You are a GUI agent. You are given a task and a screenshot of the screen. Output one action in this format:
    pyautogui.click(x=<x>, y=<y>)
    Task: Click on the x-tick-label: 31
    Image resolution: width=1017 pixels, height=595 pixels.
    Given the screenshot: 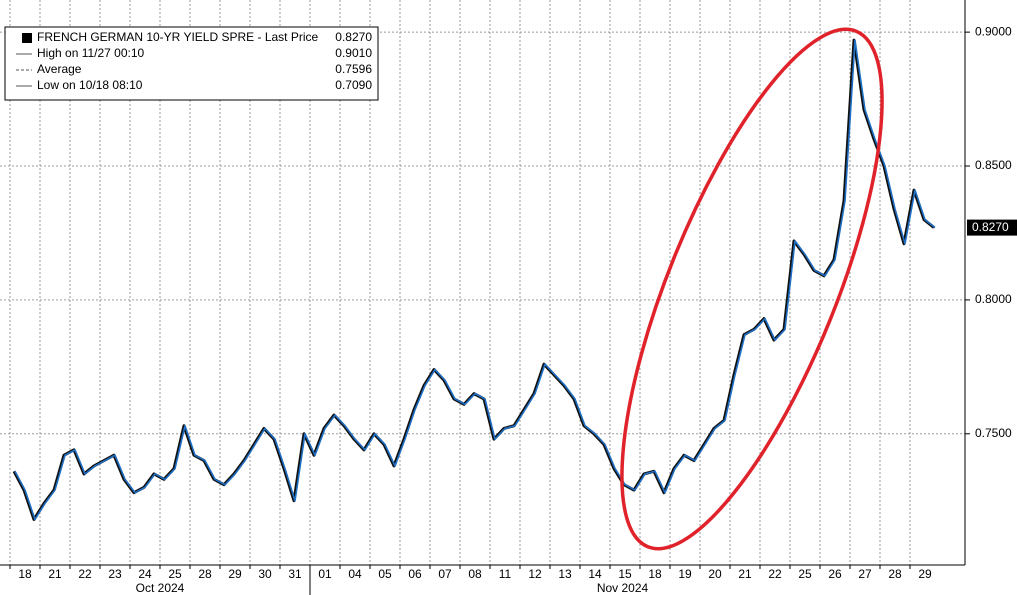 What is the action you would take?
    pyautogui.click(x=295, y=574)
    